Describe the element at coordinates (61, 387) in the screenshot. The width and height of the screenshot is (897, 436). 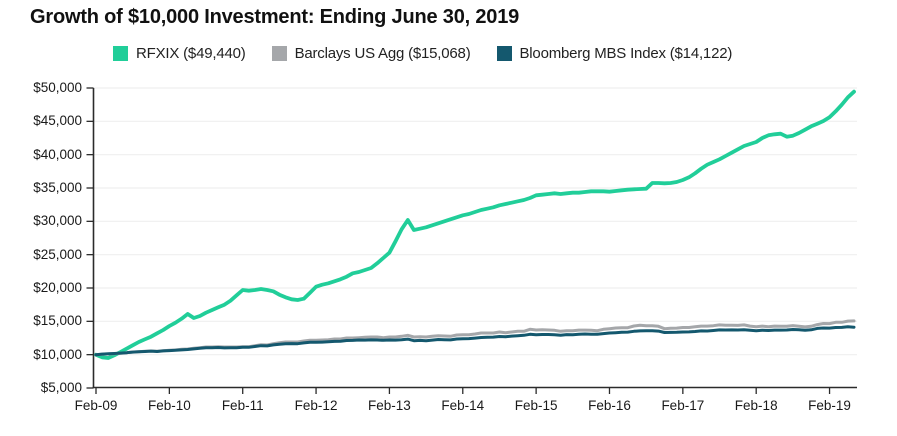
I see `y-tick-label: $5,000` at that location.